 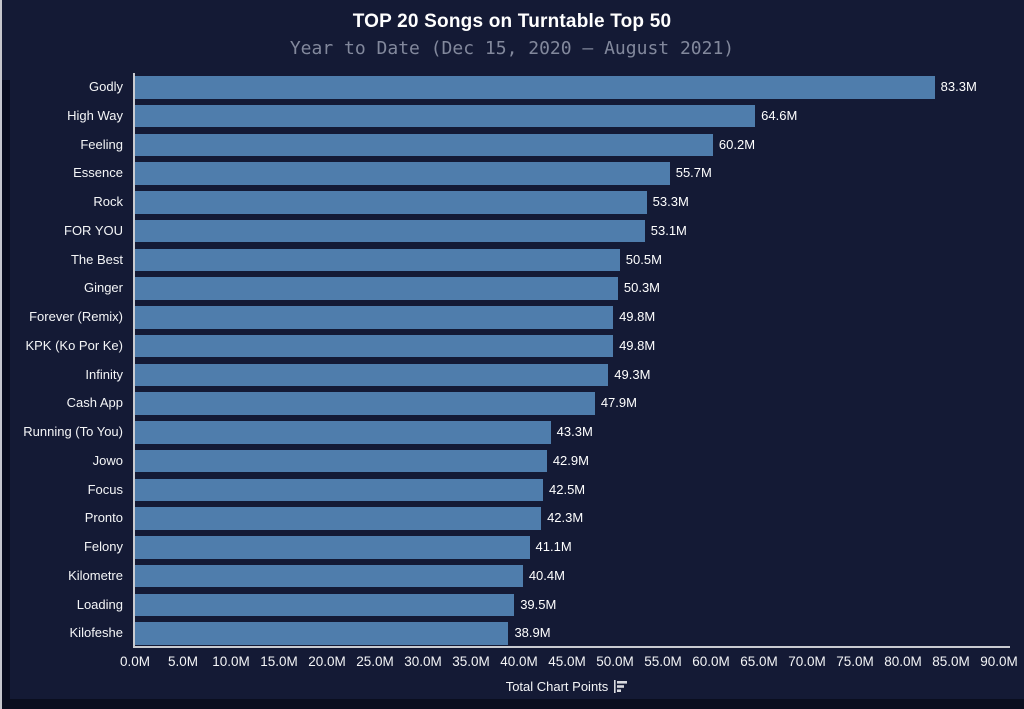 I want to click on bar-row: Ginger 50.3M, so click(x=541, y=288).